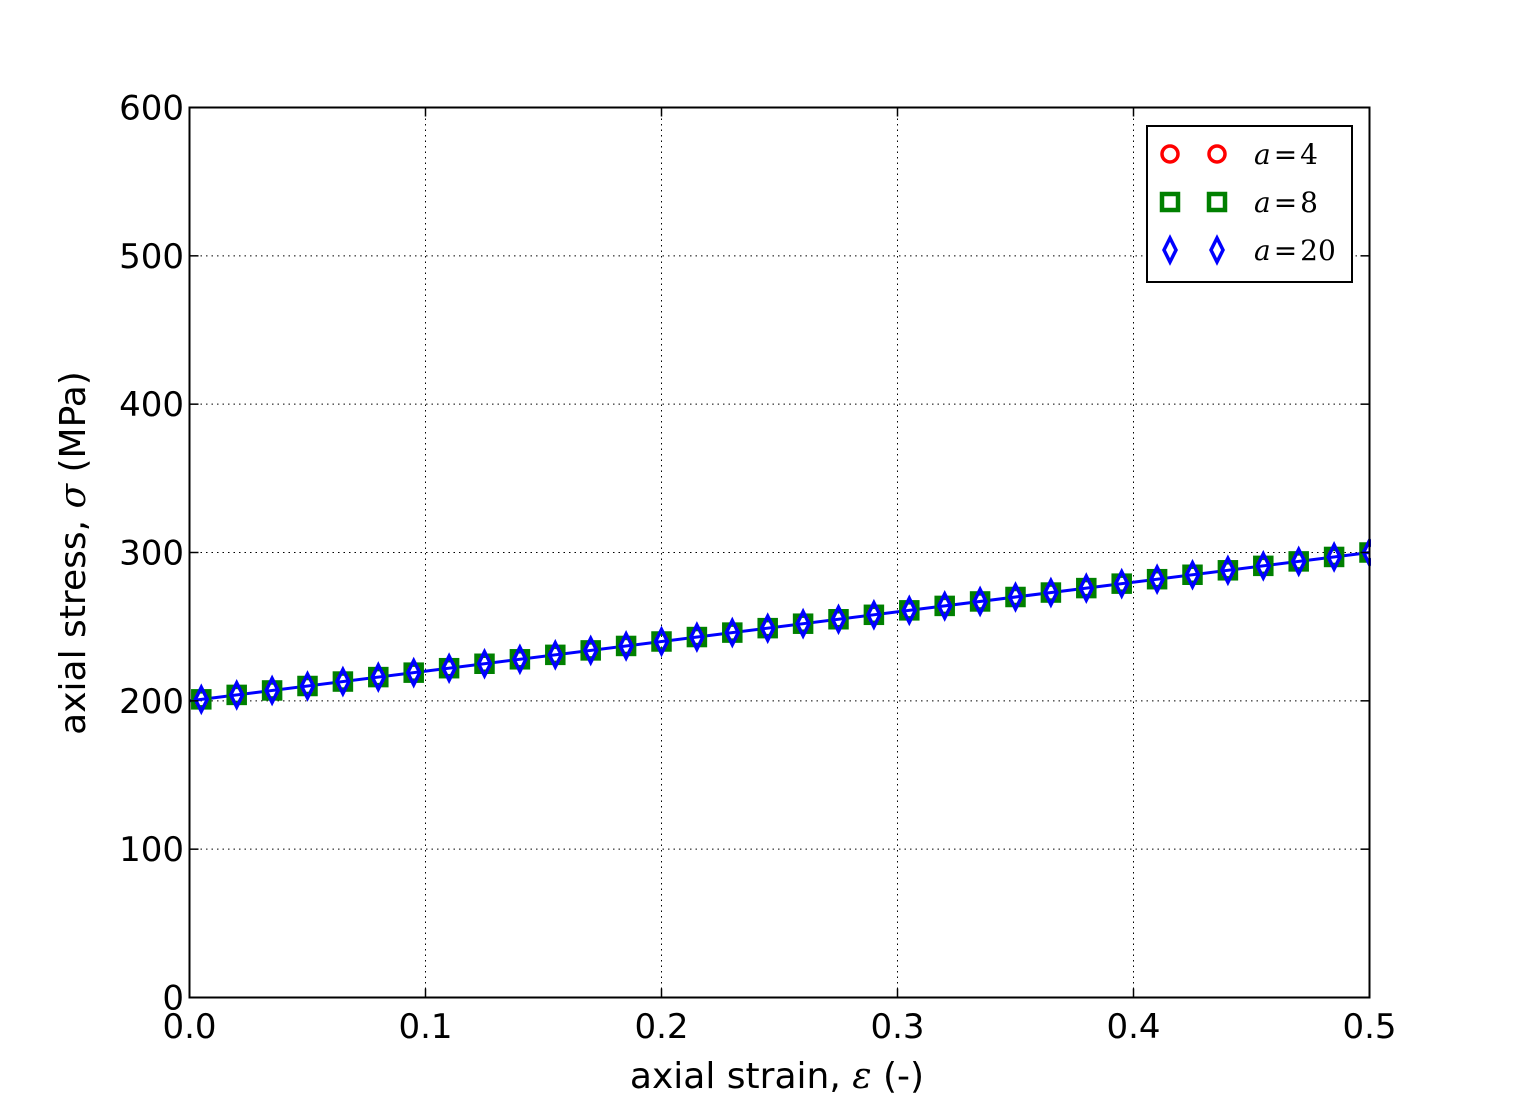 The image size is (1521, 1111). Describe the element at coordinates (741, 1076) in the screenshot. I see `x-axis-label-text: axial strain,` at that location.